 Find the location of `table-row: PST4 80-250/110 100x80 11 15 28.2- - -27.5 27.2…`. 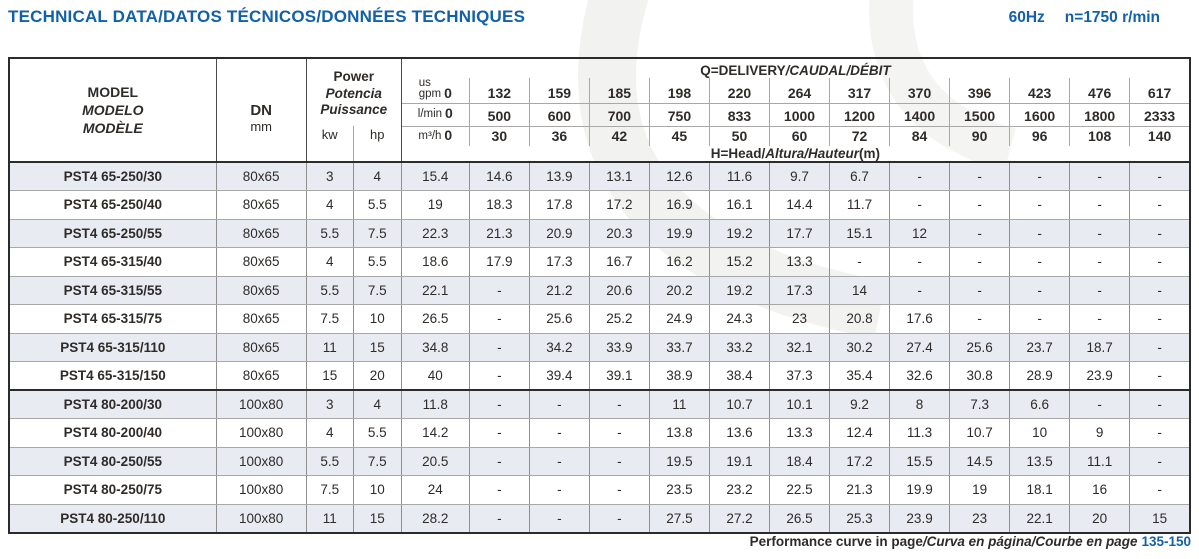

table-row: PST4 80-250/110 100x80 11 15 28.2- - -27.5 27.2… is located at coordinates (599, 518).